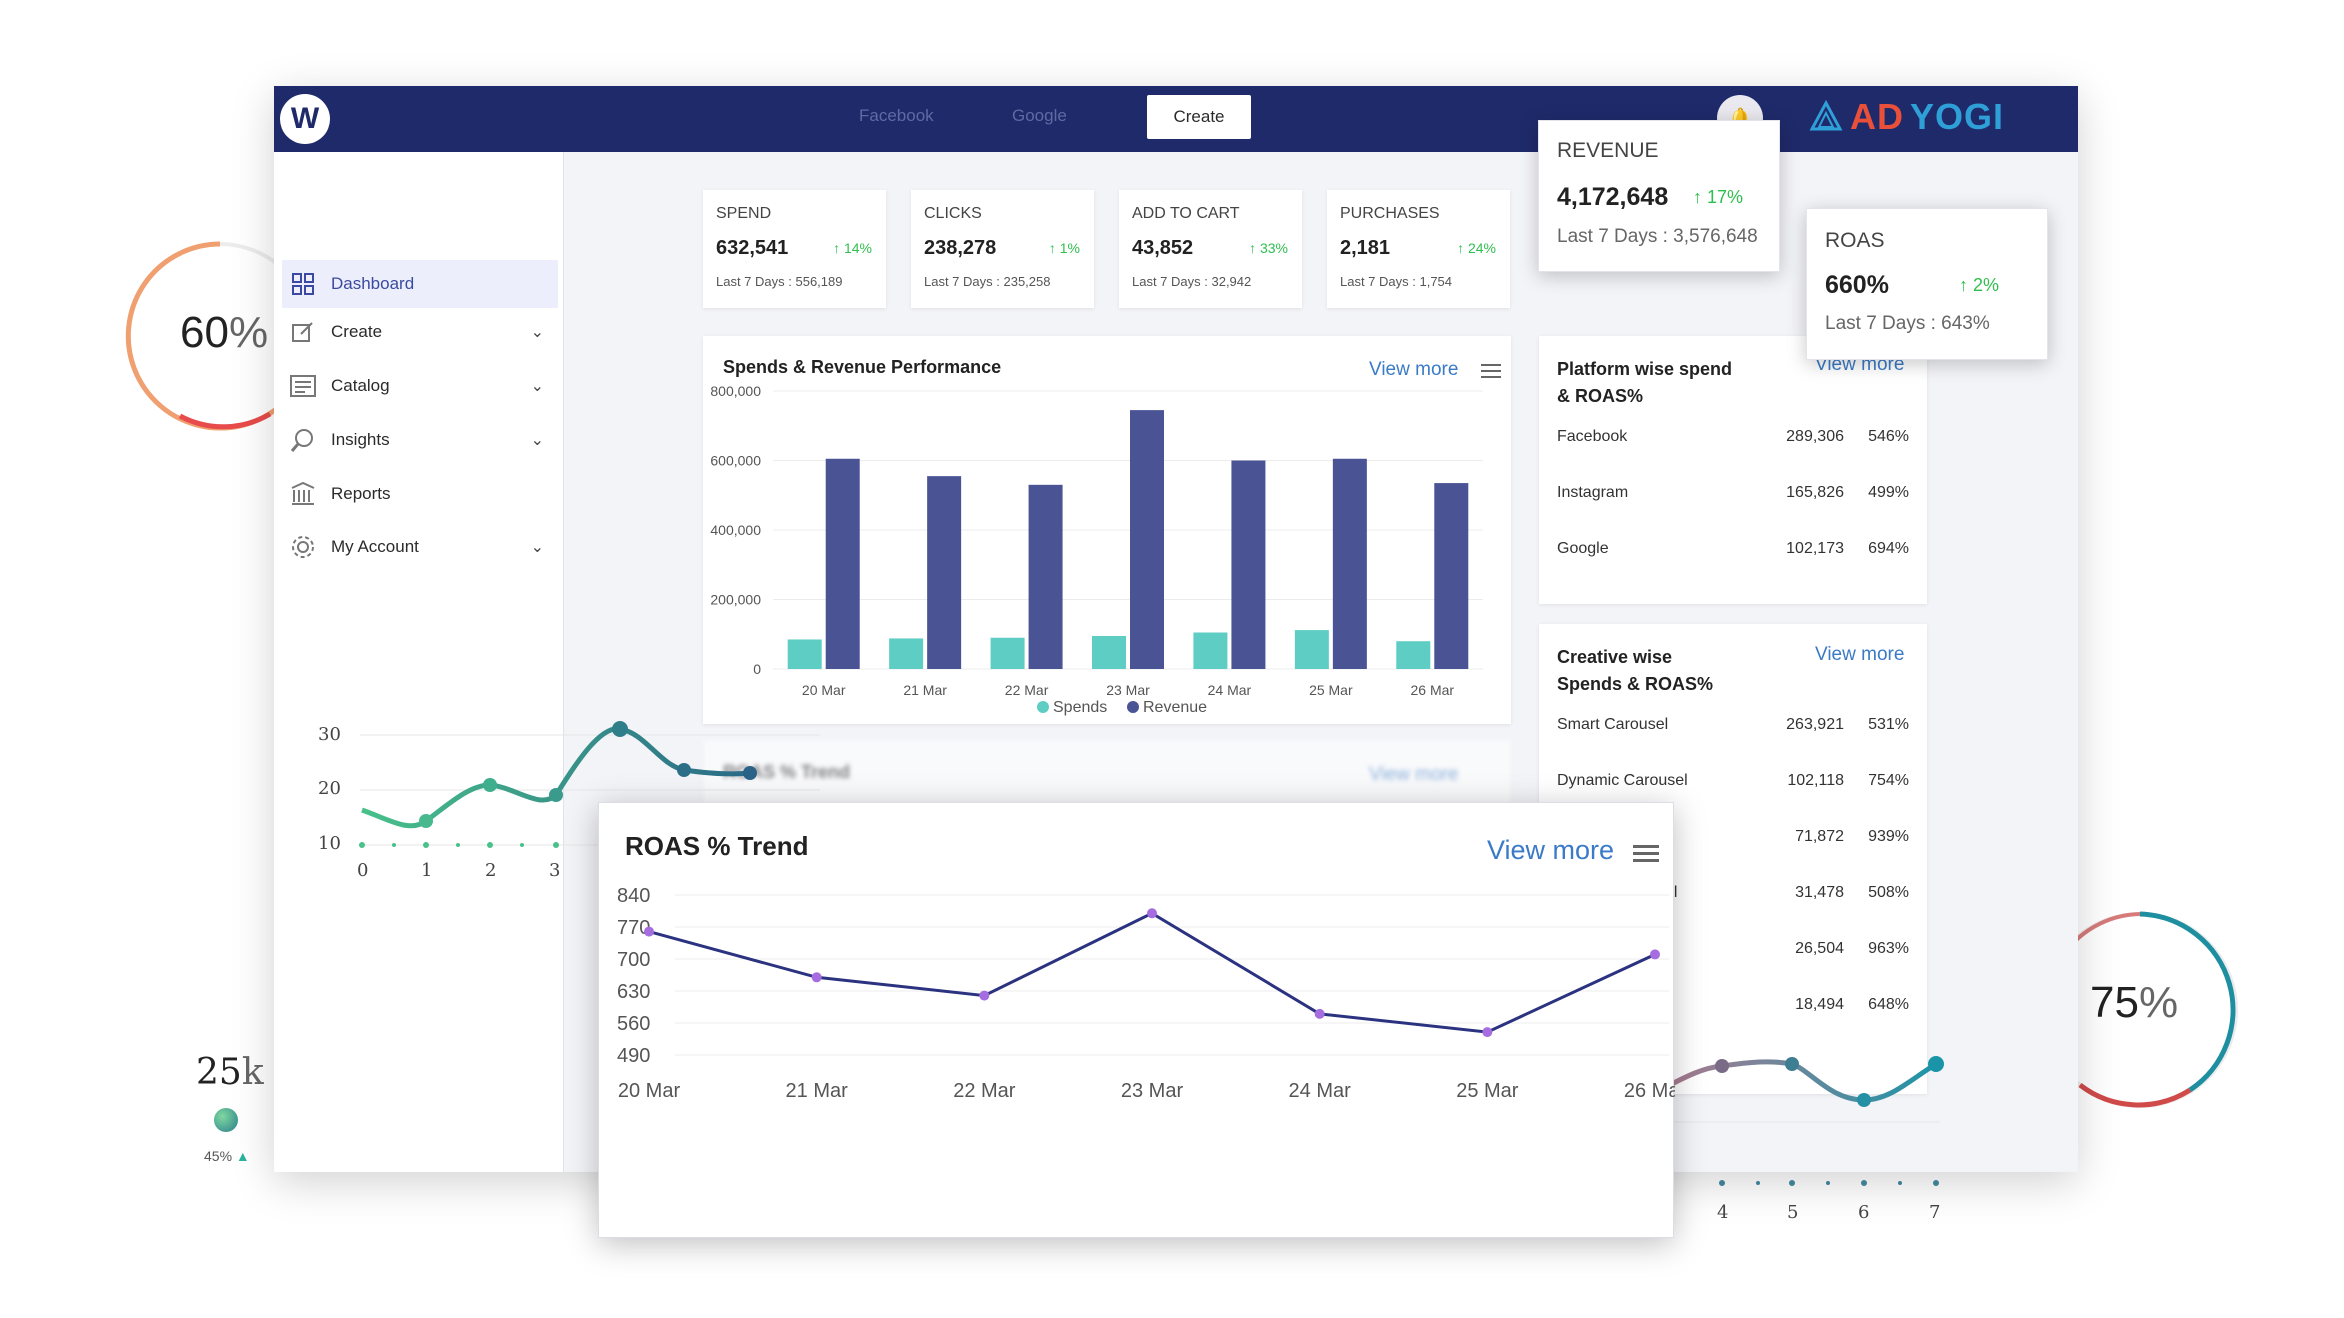 The width and height of the screenshot is (2344, 1318). Describe the element at coordinates (1857, 285) in the screenshot. I see `roas-value: 660%` at that location.